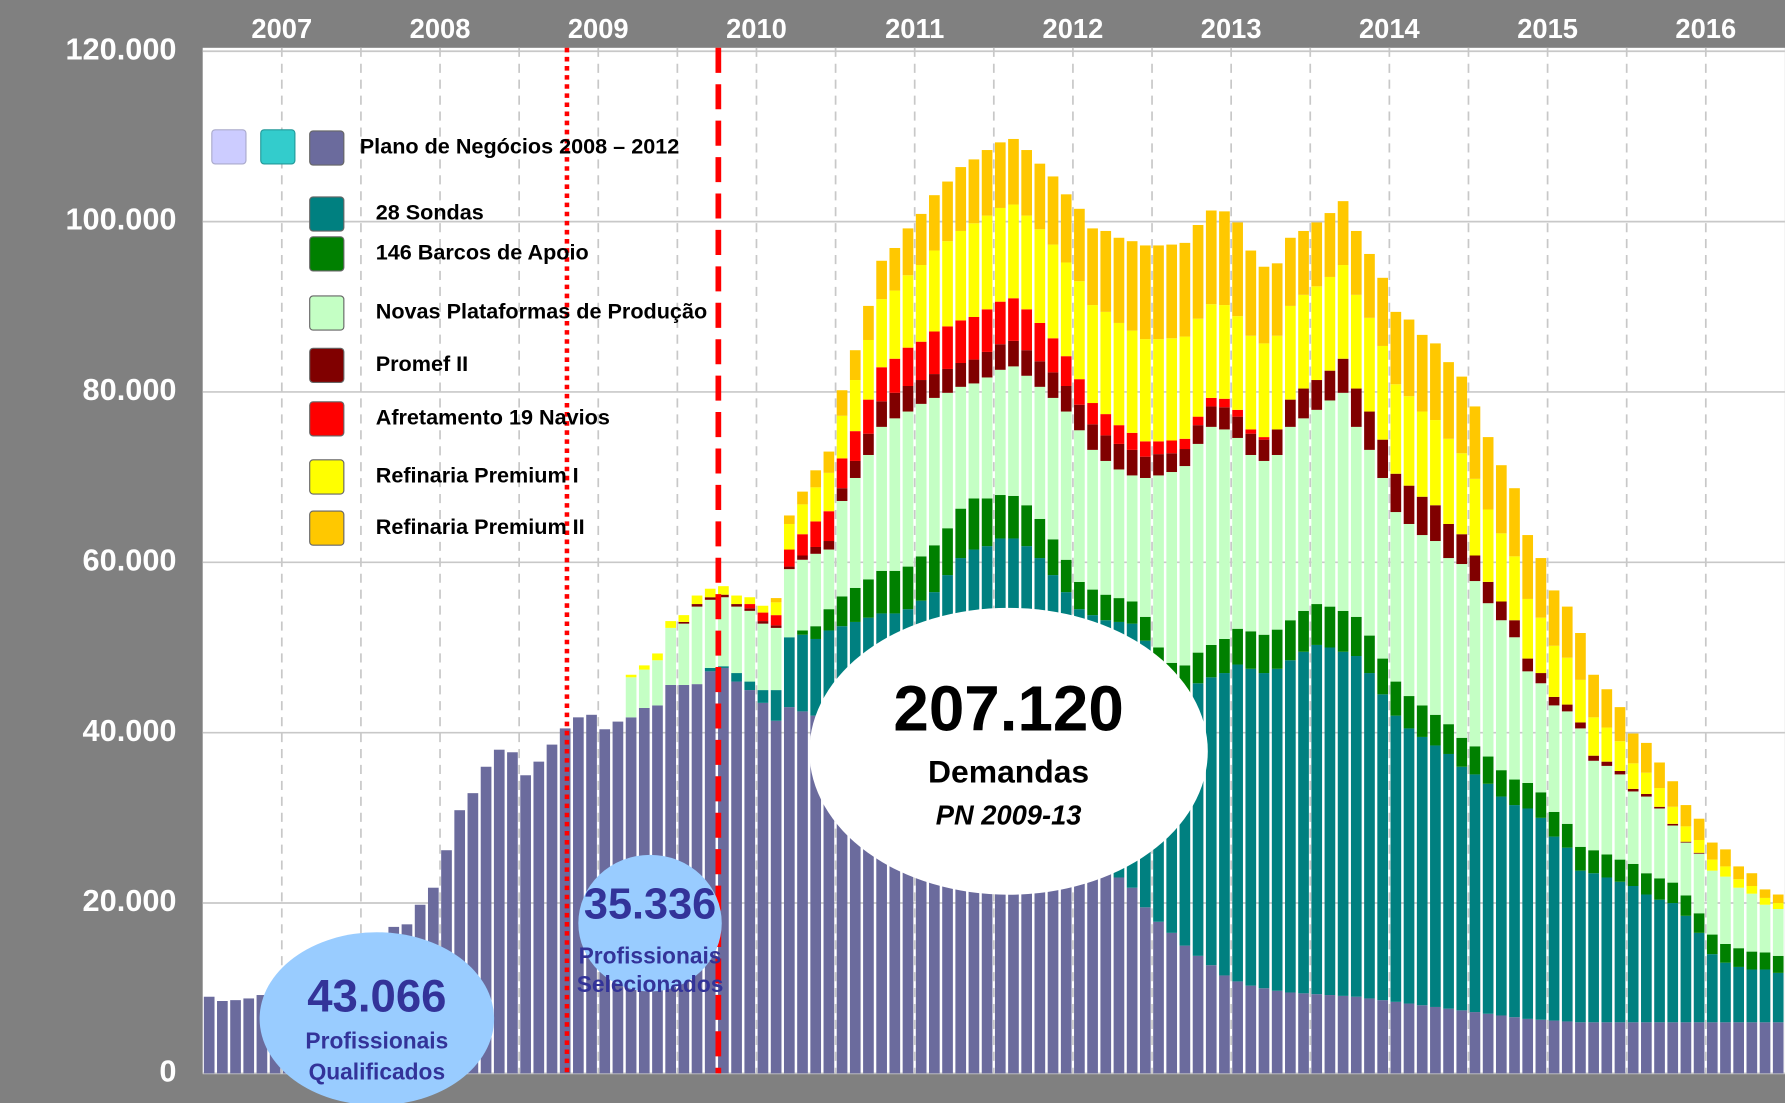 This screenshot has height=1103, width=1785. Describe the element at coordinates (1008, 709) in the screenshot. I see `annotation-title: 207.120` at that location.